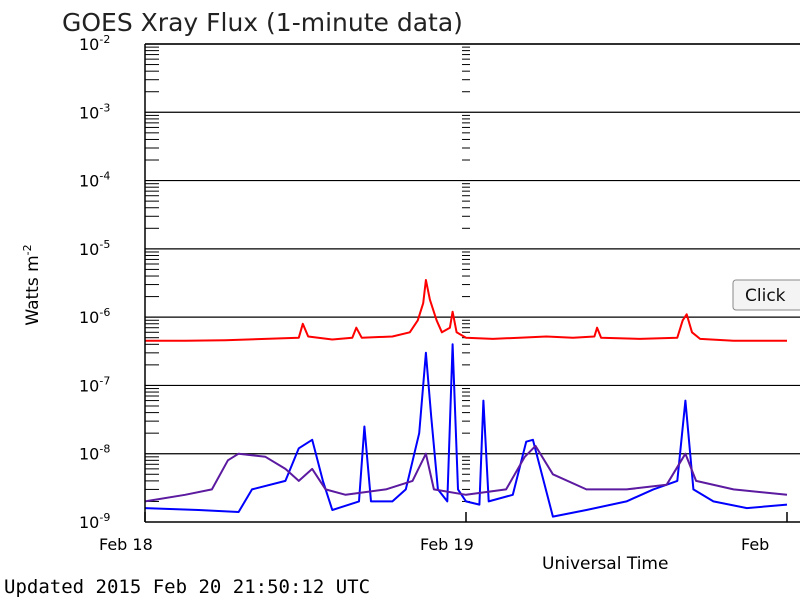 The height and width of the screenshot is (600, 800). What do you see at coordinates (94, 384) in the screenshot?
I see `y-tick-label: 10⁻⁷` at bounding box center [94, 384].